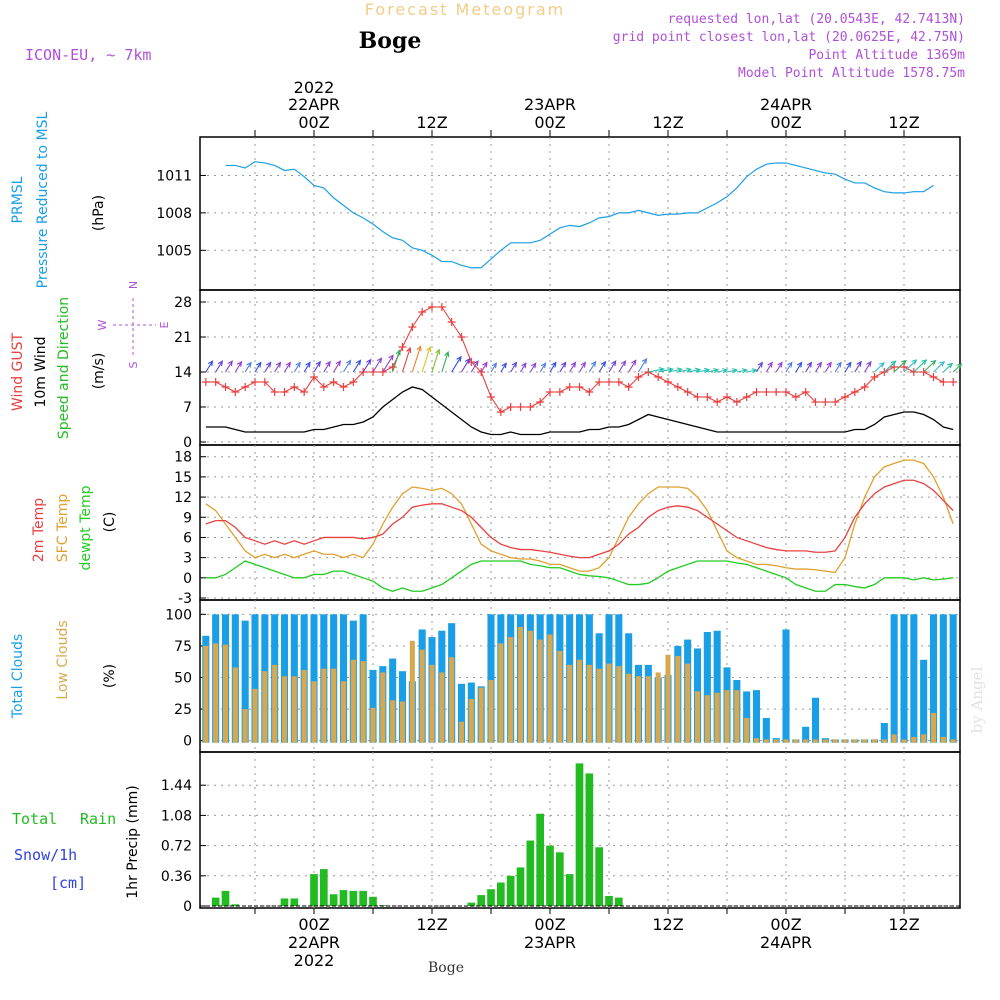 This screenshot has height=1000, width=1000. What do you see at coordinates (58, 199) in the screenshot?
I see `pressure-labels: PRMSL Pressure Reduced to MSL (hPa)` at bounding box center [58, 199].